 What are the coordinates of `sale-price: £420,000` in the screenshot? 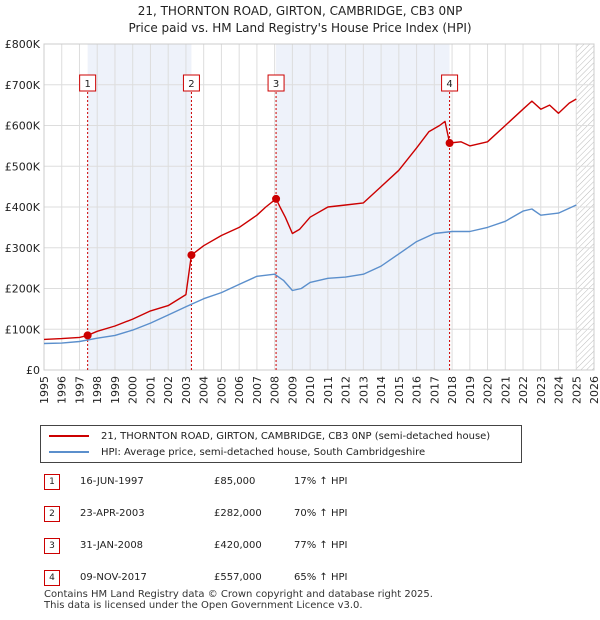 It's located at (238, 545).